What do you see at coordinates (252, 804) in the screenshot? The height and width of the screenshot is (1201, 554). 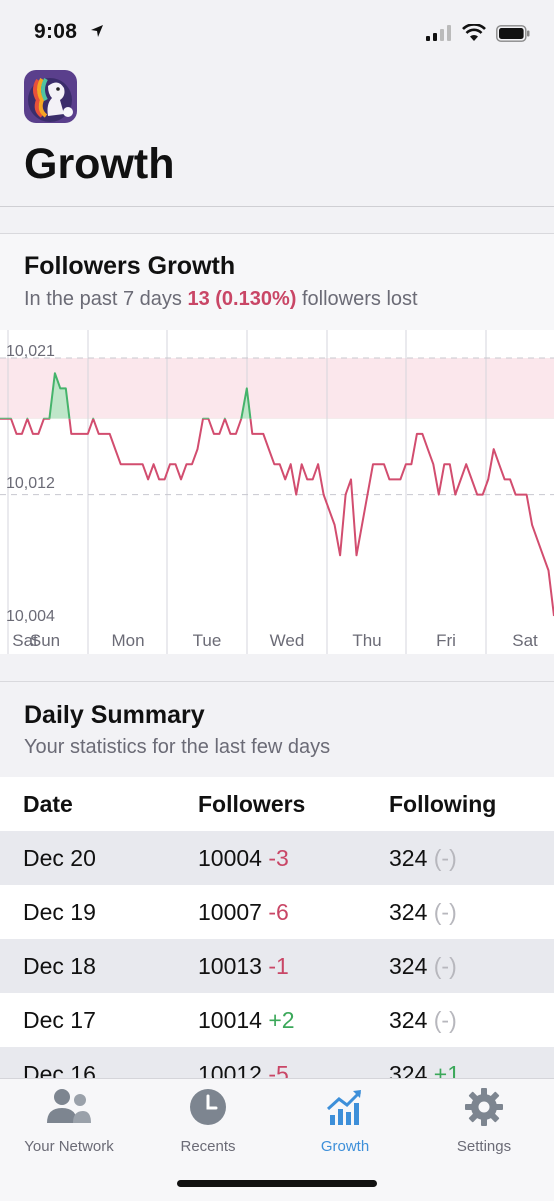 I see `column-header-followers: Followers` at bounding box center [252, 804].